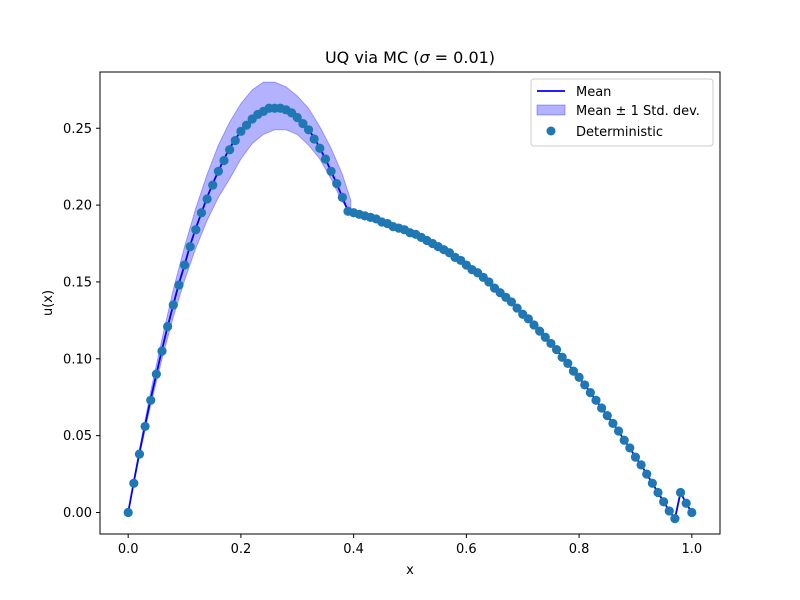 The width and height of the screenshot is (800, 600). Describe the element at coordinates (466, 549) in the screenshot. I see `x-tick-label: 0.6` at that location.